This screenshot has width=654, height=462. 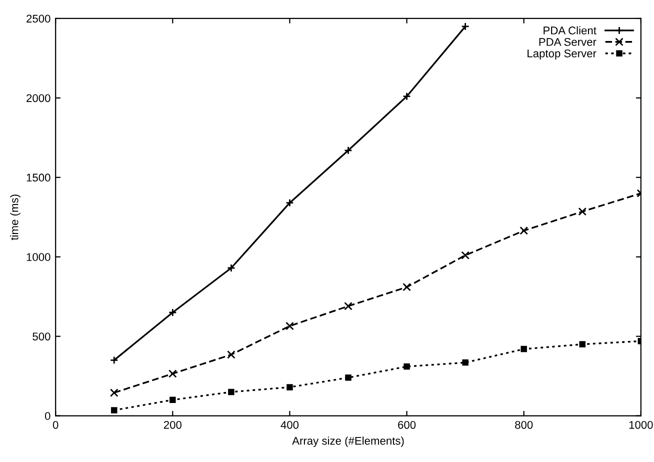 What do you see at coordinates (562, 54) in the screenshot?
I see `legend-label: Laptop Server` at bounding box center [562, 54].